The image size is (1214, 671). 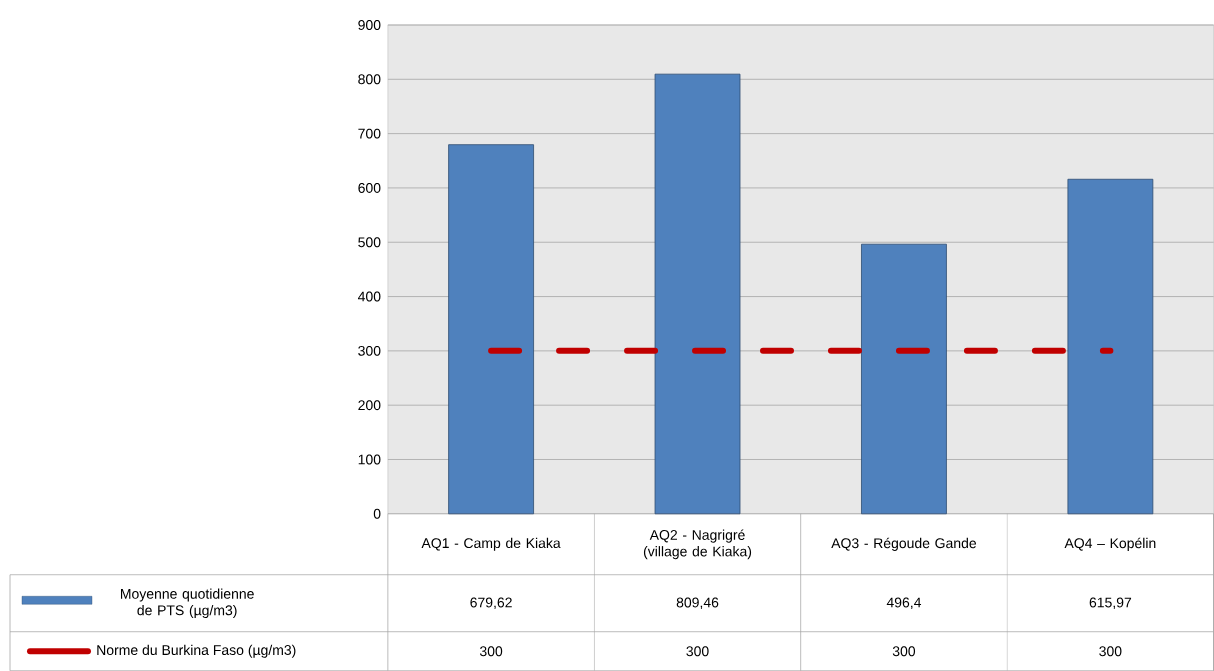 I want to click on y-tick-label: 900, so click(x=369, y=24).